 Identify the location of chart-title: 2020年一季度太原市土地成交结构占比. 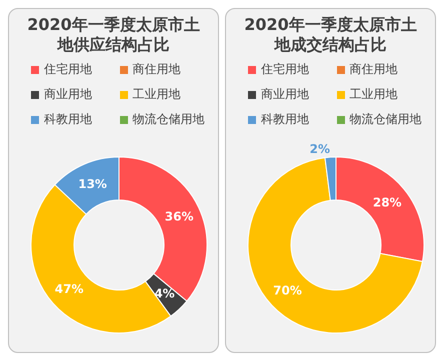
(330, 34).